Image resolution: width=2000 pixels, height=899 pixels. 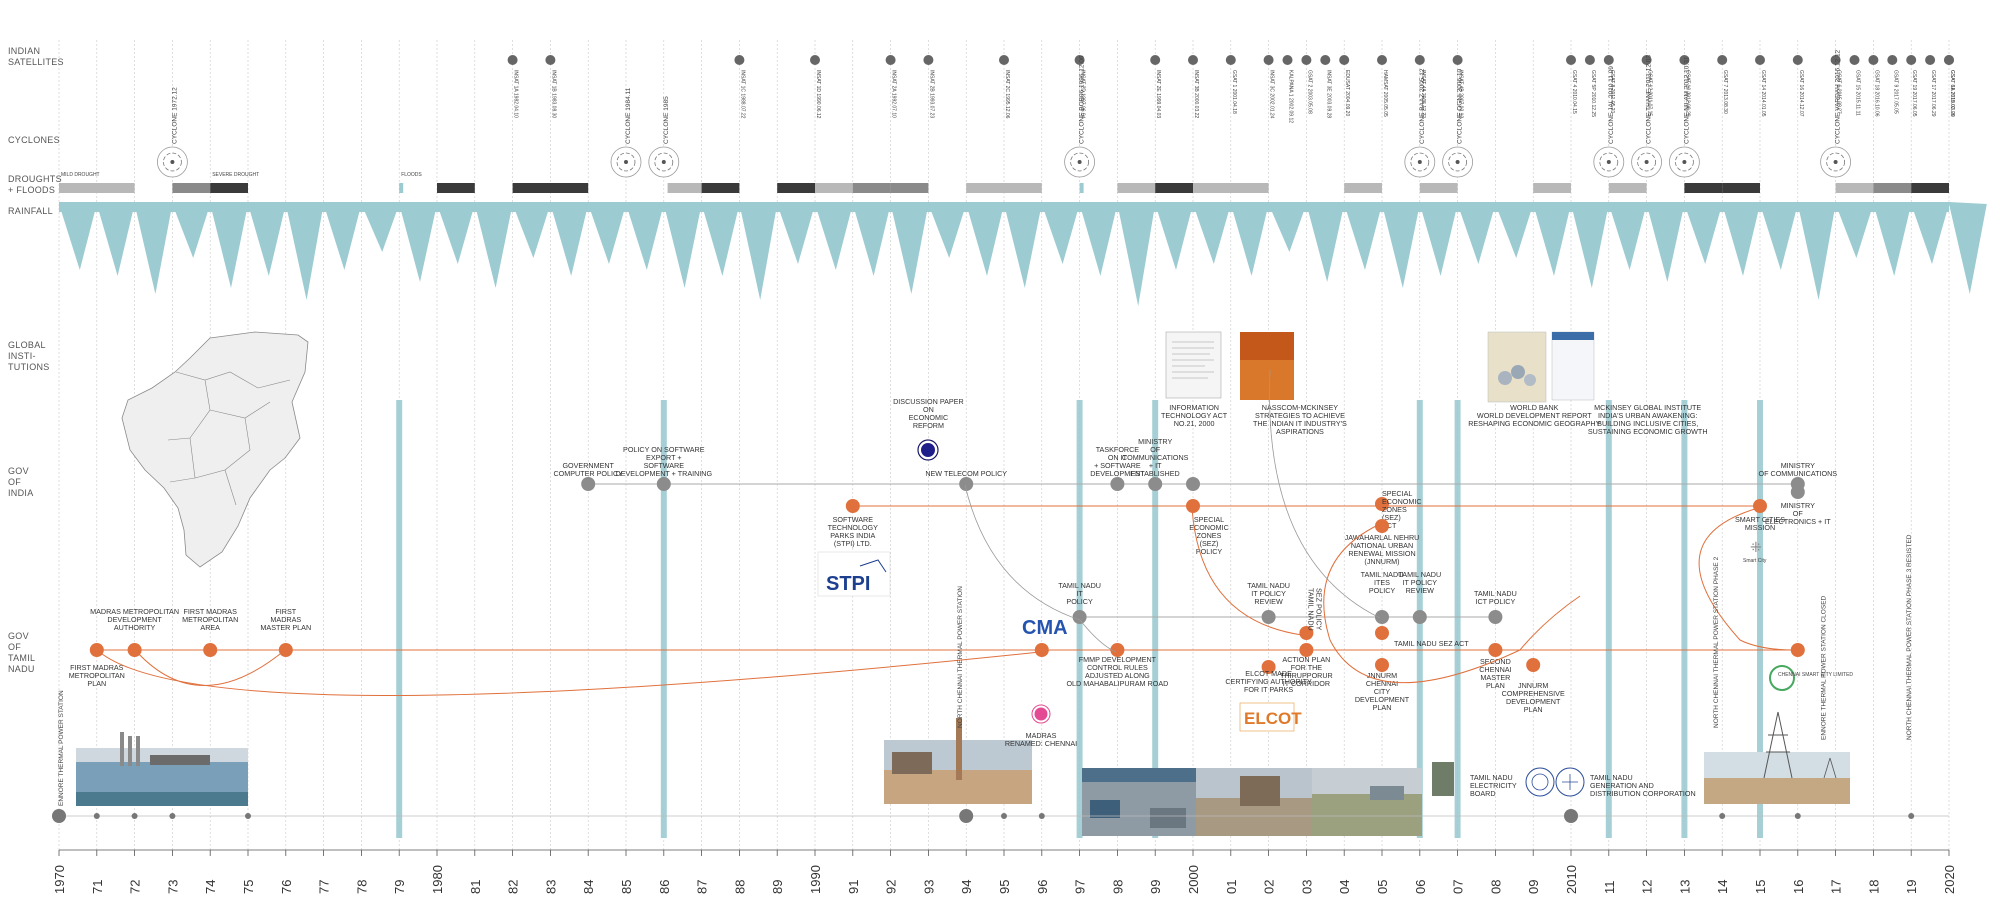 I want to click on year-label: 13, so click(x=1684, y=887).